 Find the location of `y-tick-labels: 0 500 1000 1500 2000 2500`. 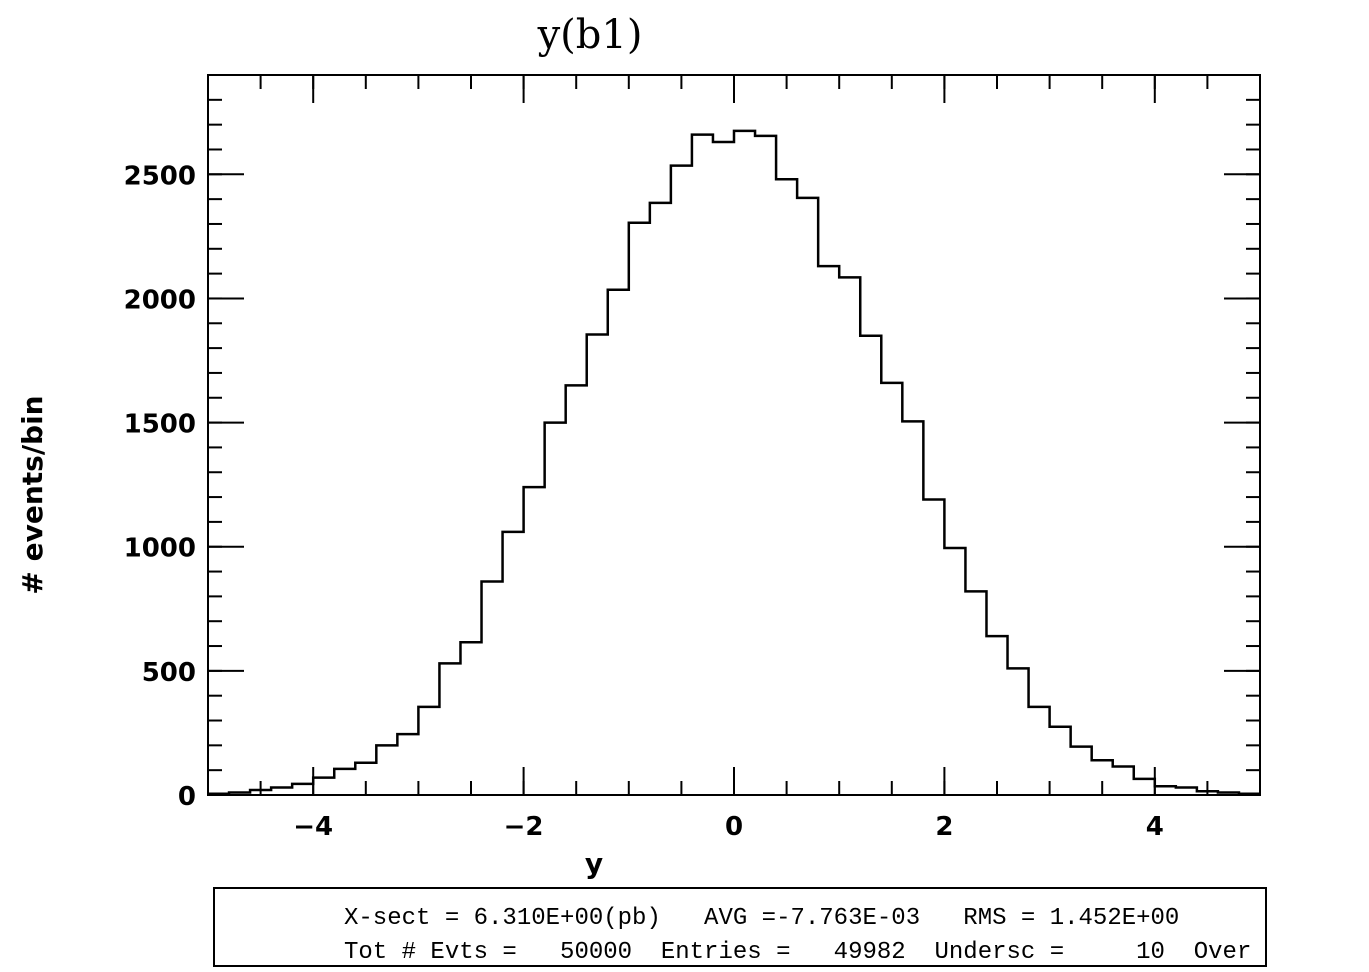

y-tick-labels: 0 500 1000 1500 2000 2500 is located at coordinates (160, 486).